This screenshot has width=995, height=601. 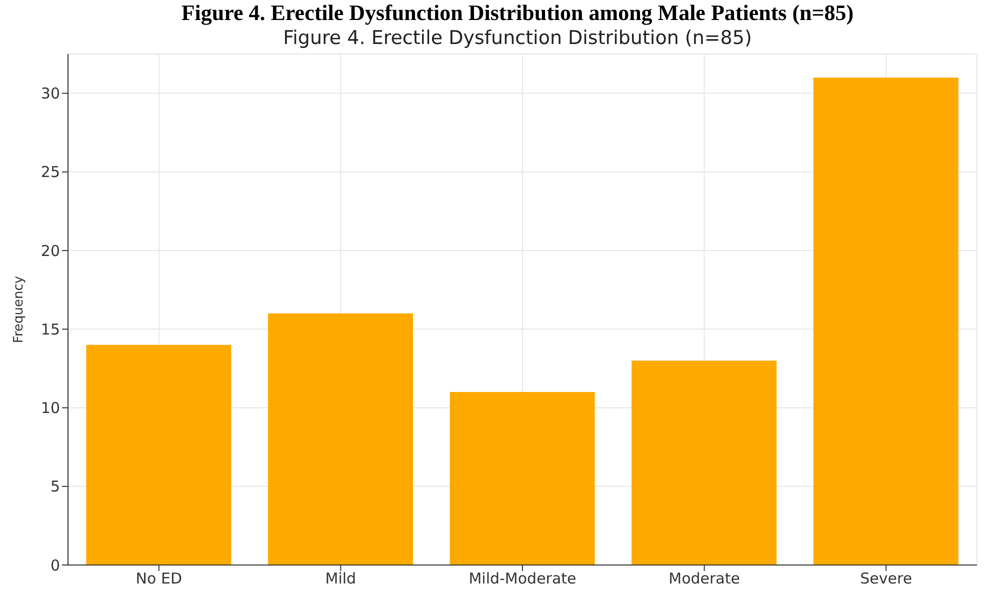 What do you see at coordinates (55, 565) in the screenshot?
I see `y-tick-label: 0` at bounding box center [55, 565].